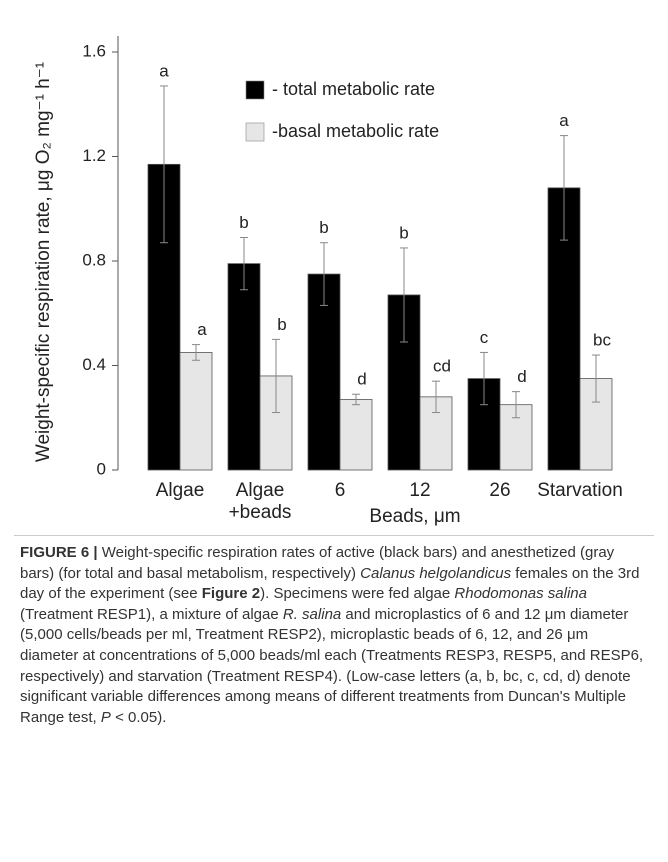  I want to click on legend-label: -basal metabolic rate, so click(355, 131).